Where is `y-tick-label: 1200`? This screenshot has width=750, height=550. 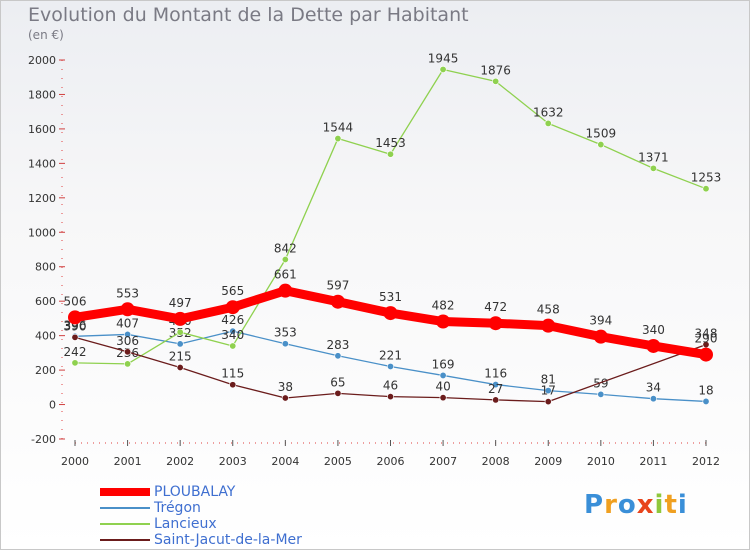
y-tick-label: 1200 is located at coordinates (42, 198).